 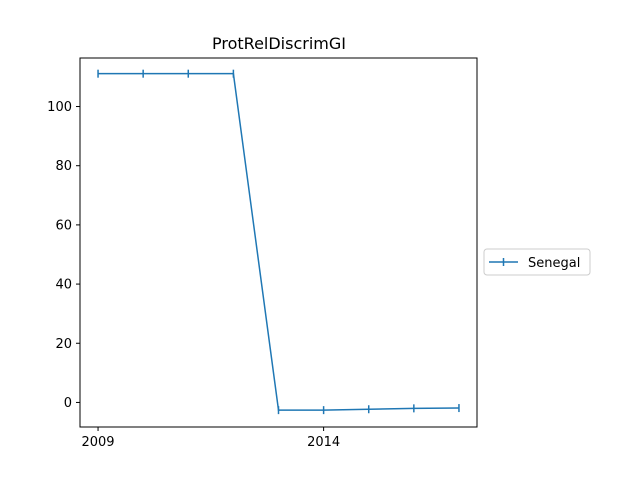 I want to click on y-tick-label-0: 0, so click(x=68, y=403).